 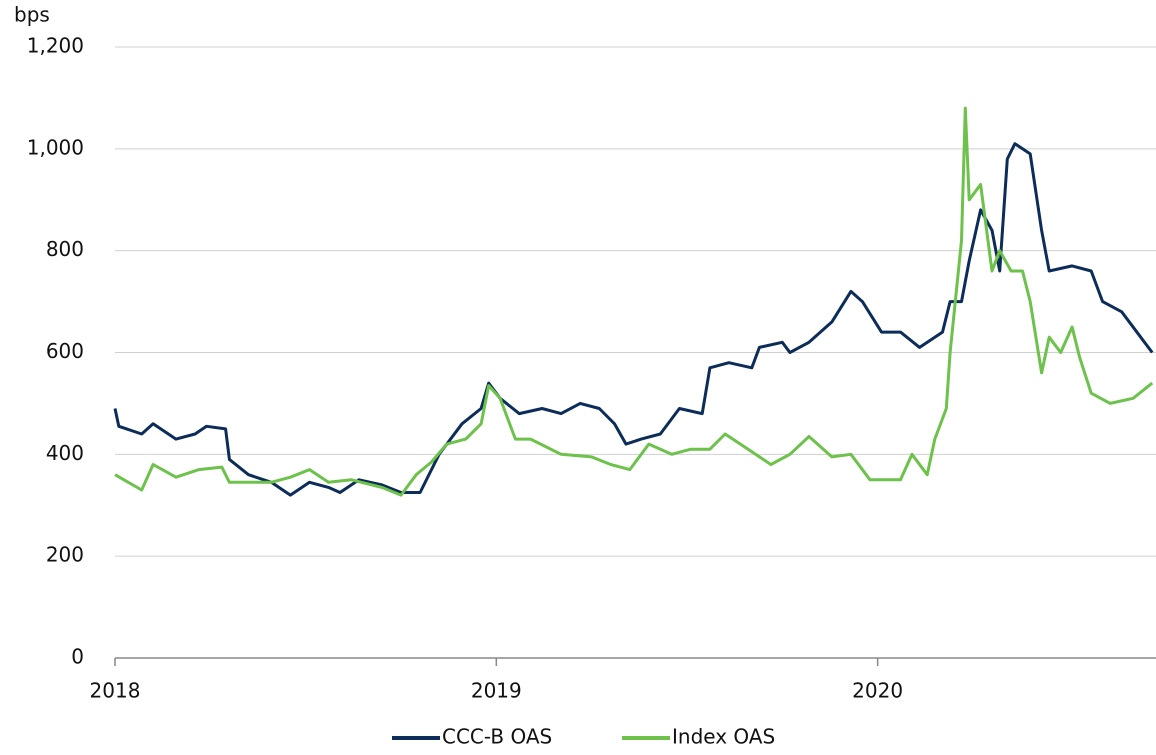 I want to click on x-tick-label: 2020, so click(x=877, y=691).